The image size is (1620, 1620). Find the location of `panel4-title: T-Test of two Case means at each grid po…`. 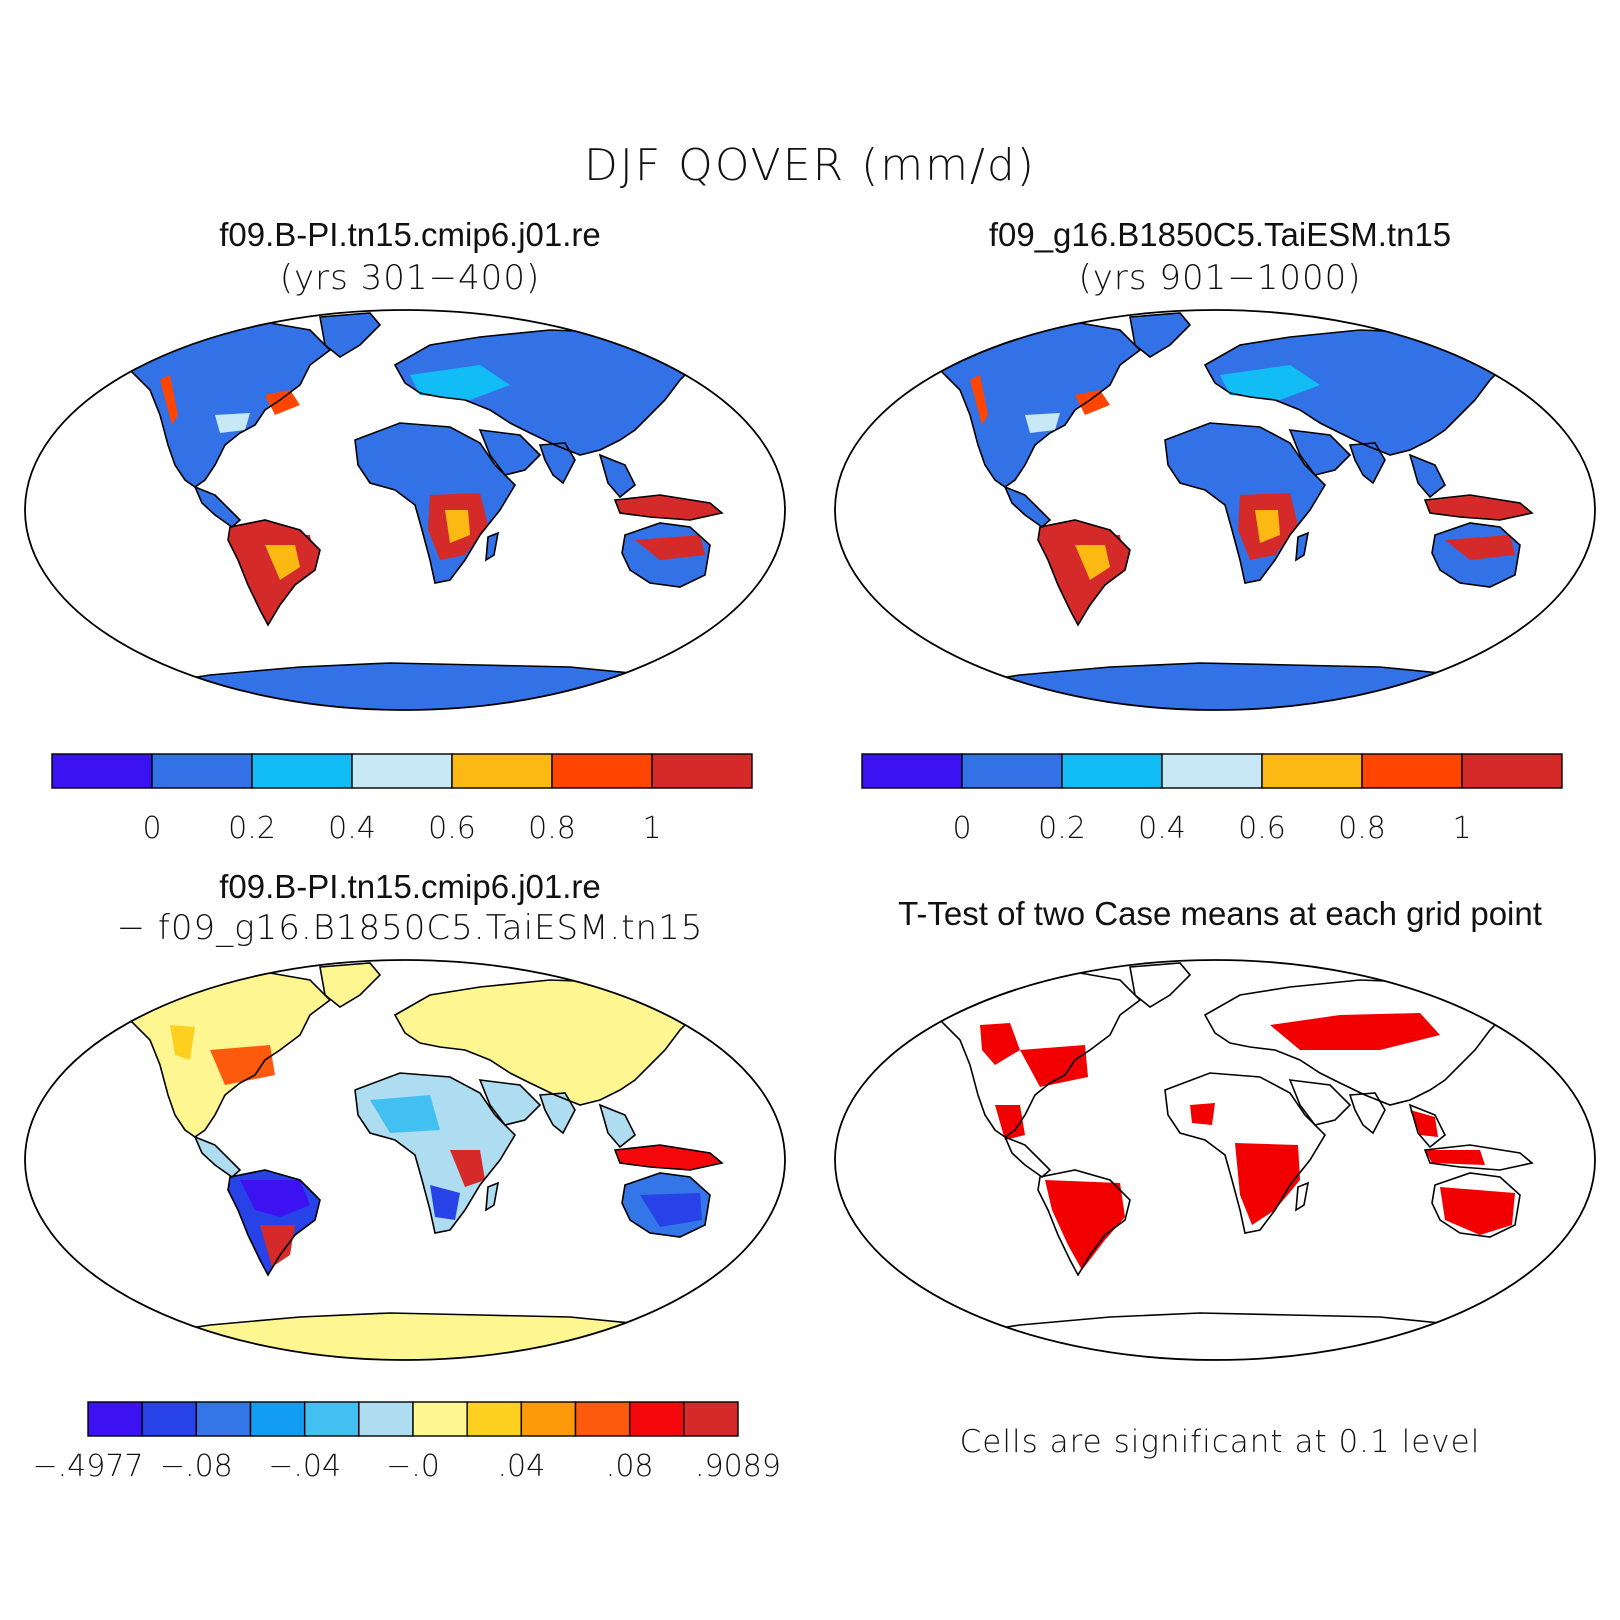

panel4-title: T-Test of two Case means at each grid po… is located at coordinates (1220, 913).